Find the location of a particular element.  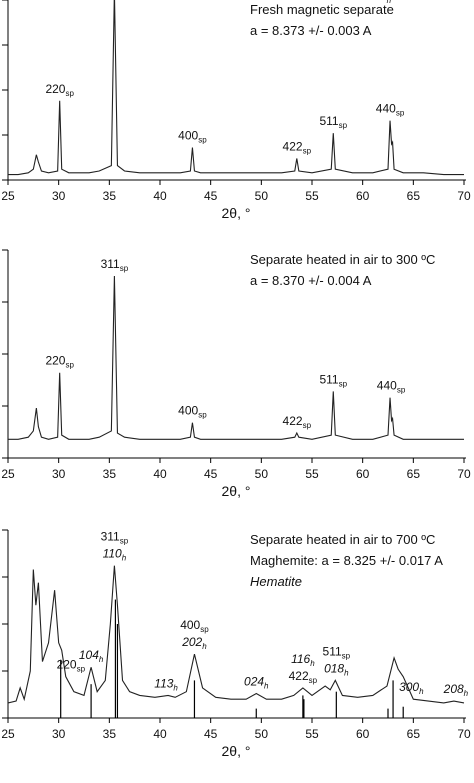

panel-title: Fresh magnetic separate is located at coordinates (322, 9).